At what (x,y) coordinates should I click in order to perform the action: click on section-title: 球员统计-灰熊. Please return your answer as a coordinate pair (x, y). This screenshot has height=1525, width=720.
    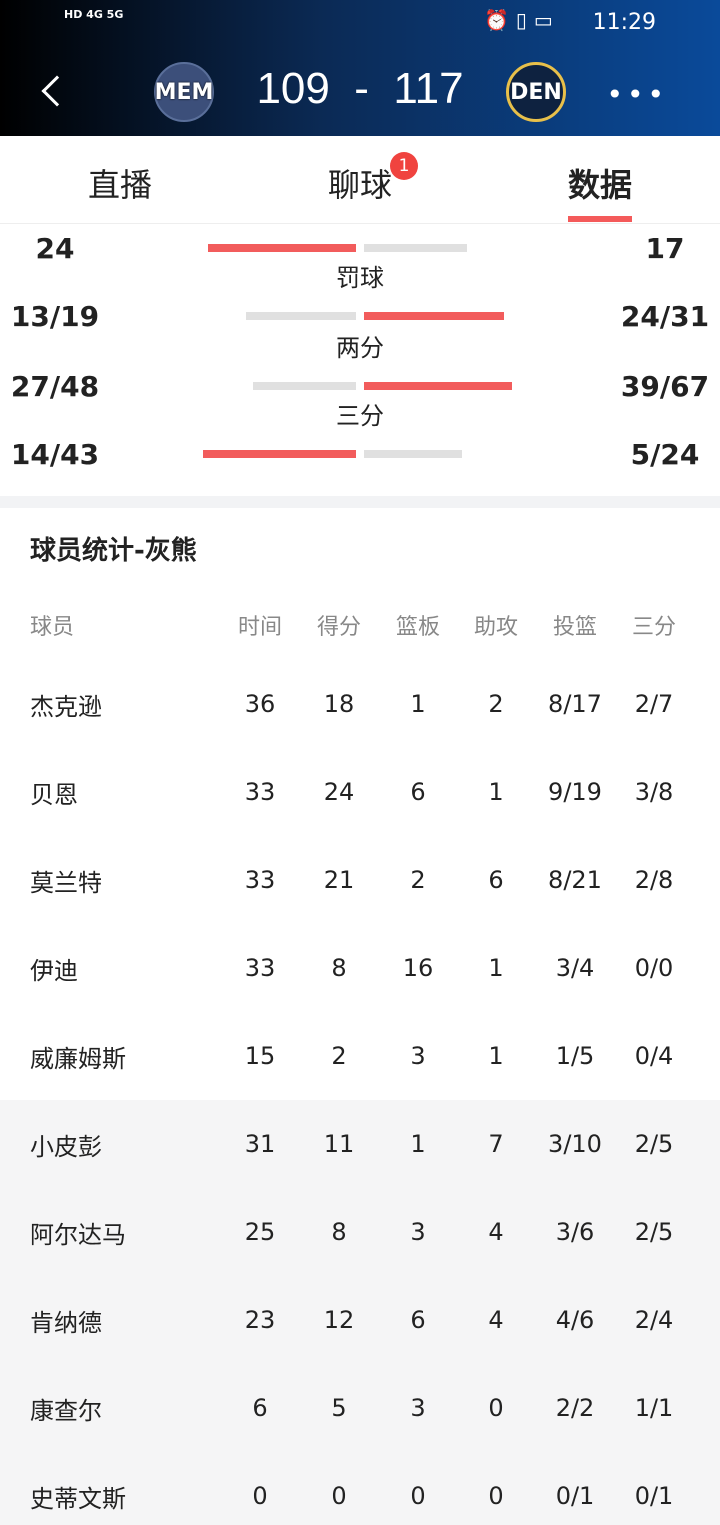
    Looking at the image, I should click on (113, 551).